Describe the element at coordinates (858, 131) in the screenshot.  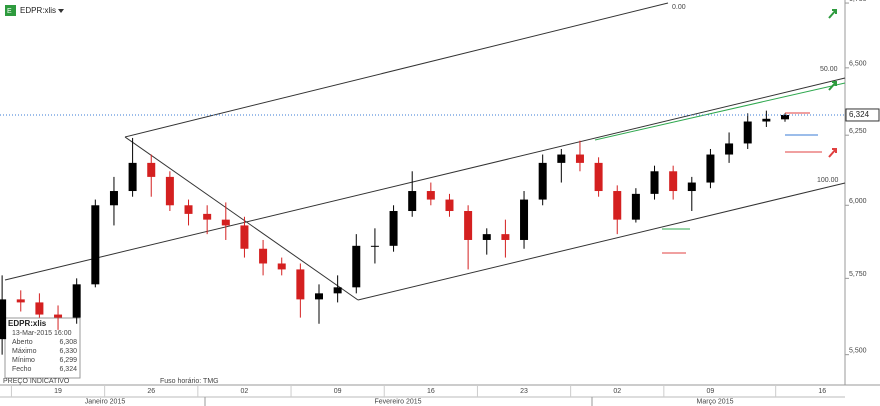
I see `y-tick-label: 6,250` at that location.